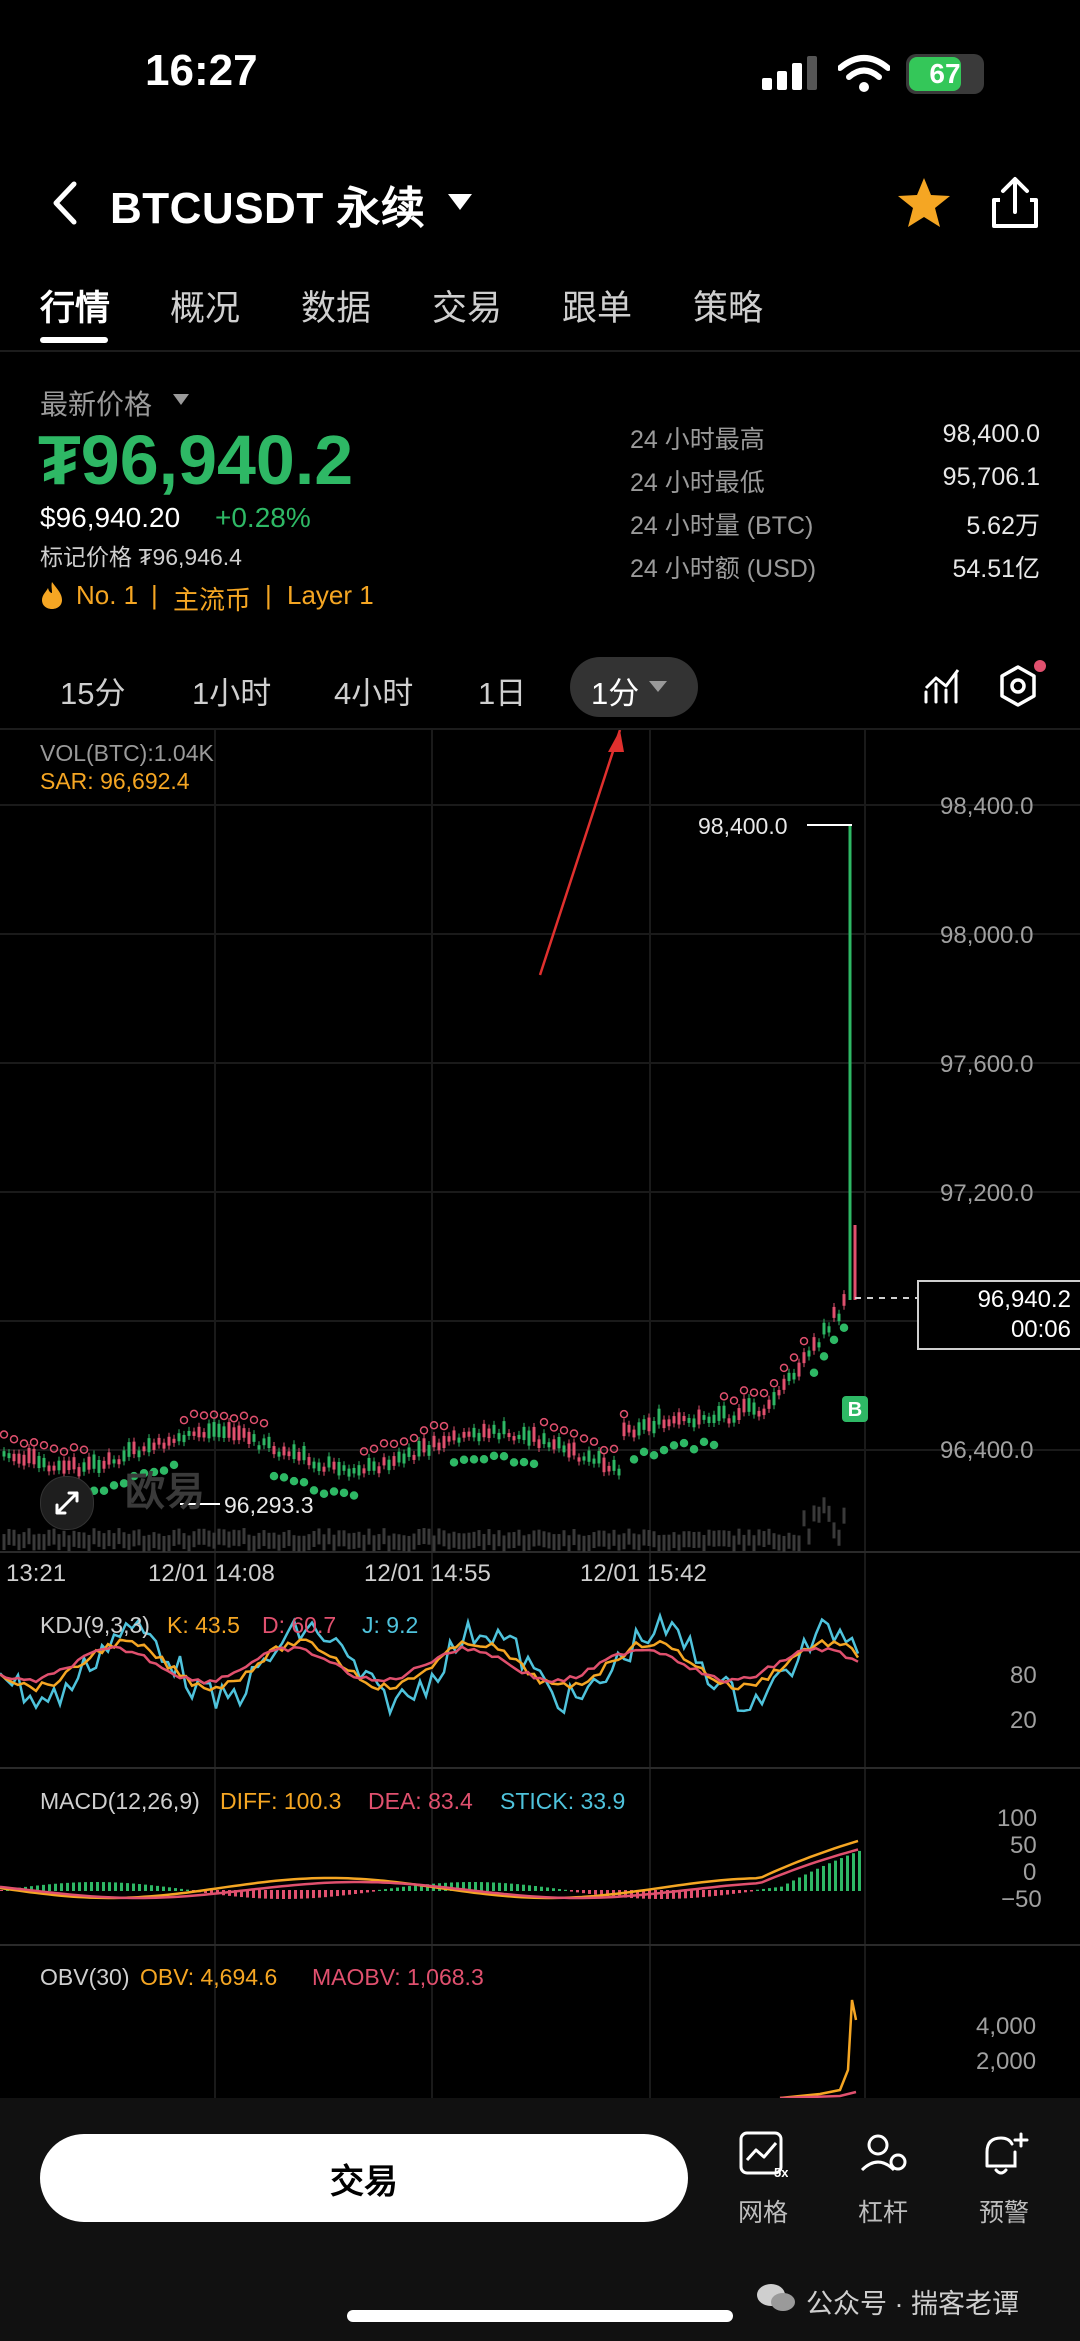 This screenshot has width=1080, height=2341. Describe the element at coordinates (268, 208) in the screenshot. I see `pair-title: BTCUSDT 永续` at that location.